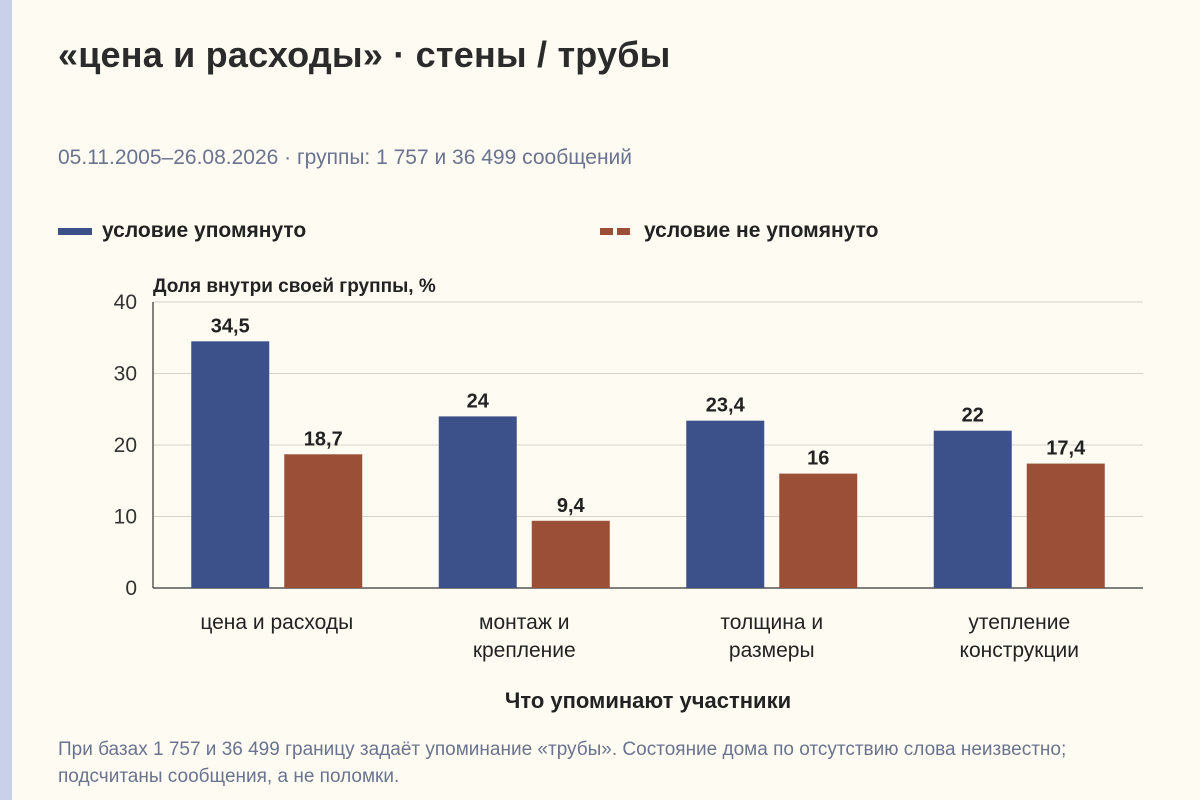 Image resolution: width=1200 pixels, height=800 pixels. What do you see at coordinates (478, 401) in the screenshot?
I see `data-label: 24` at bounding box center [478, 401].